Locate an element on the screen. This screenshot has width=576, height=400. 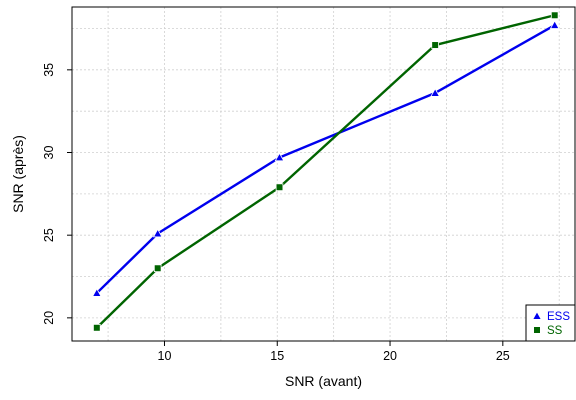
legend-box is located at coordinates (550, 323).